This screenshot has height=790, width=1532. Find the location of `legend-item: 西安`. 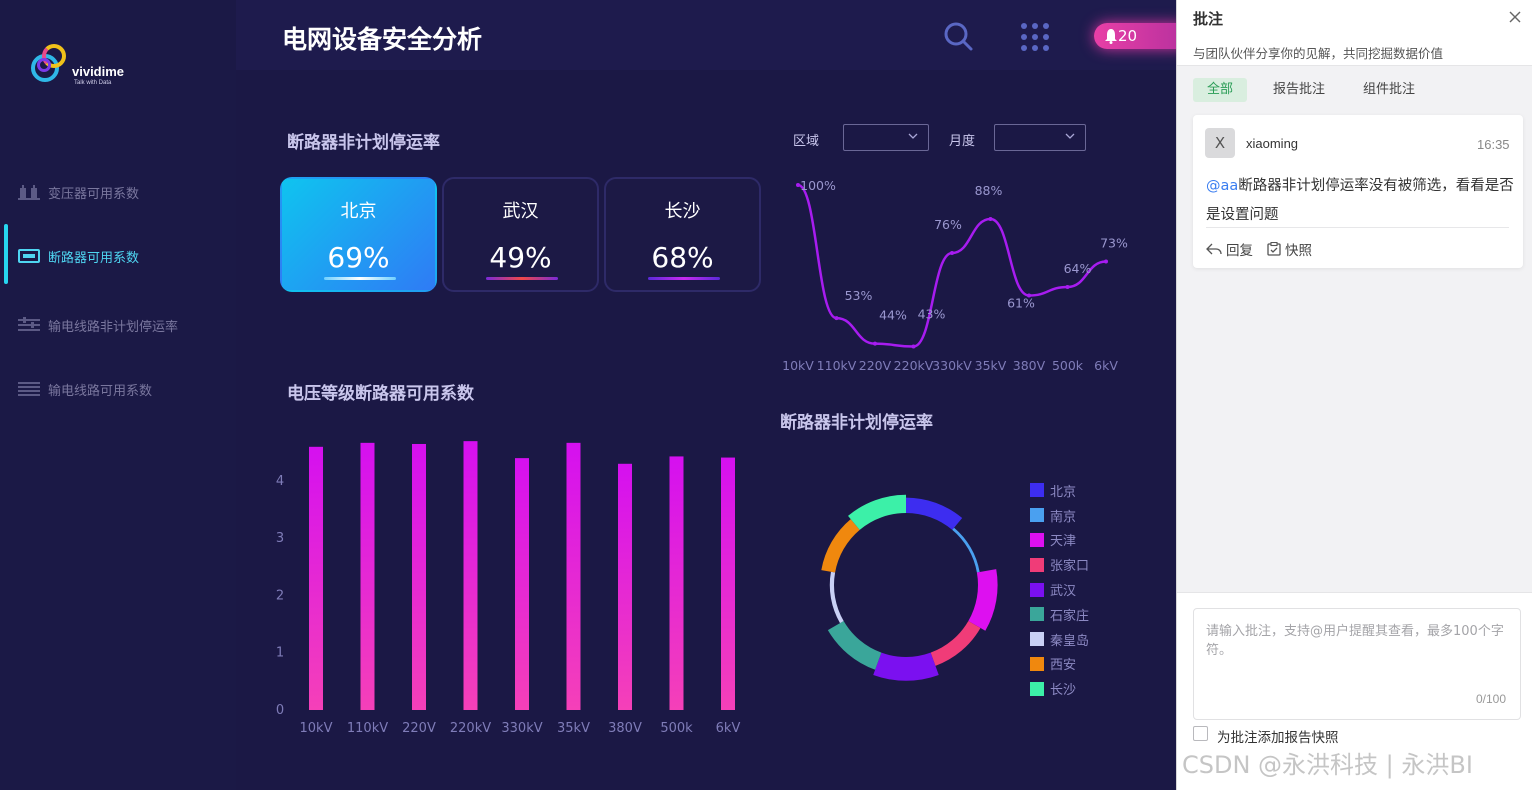

legend-item: 西安 is located at coordinates (1059, 664).